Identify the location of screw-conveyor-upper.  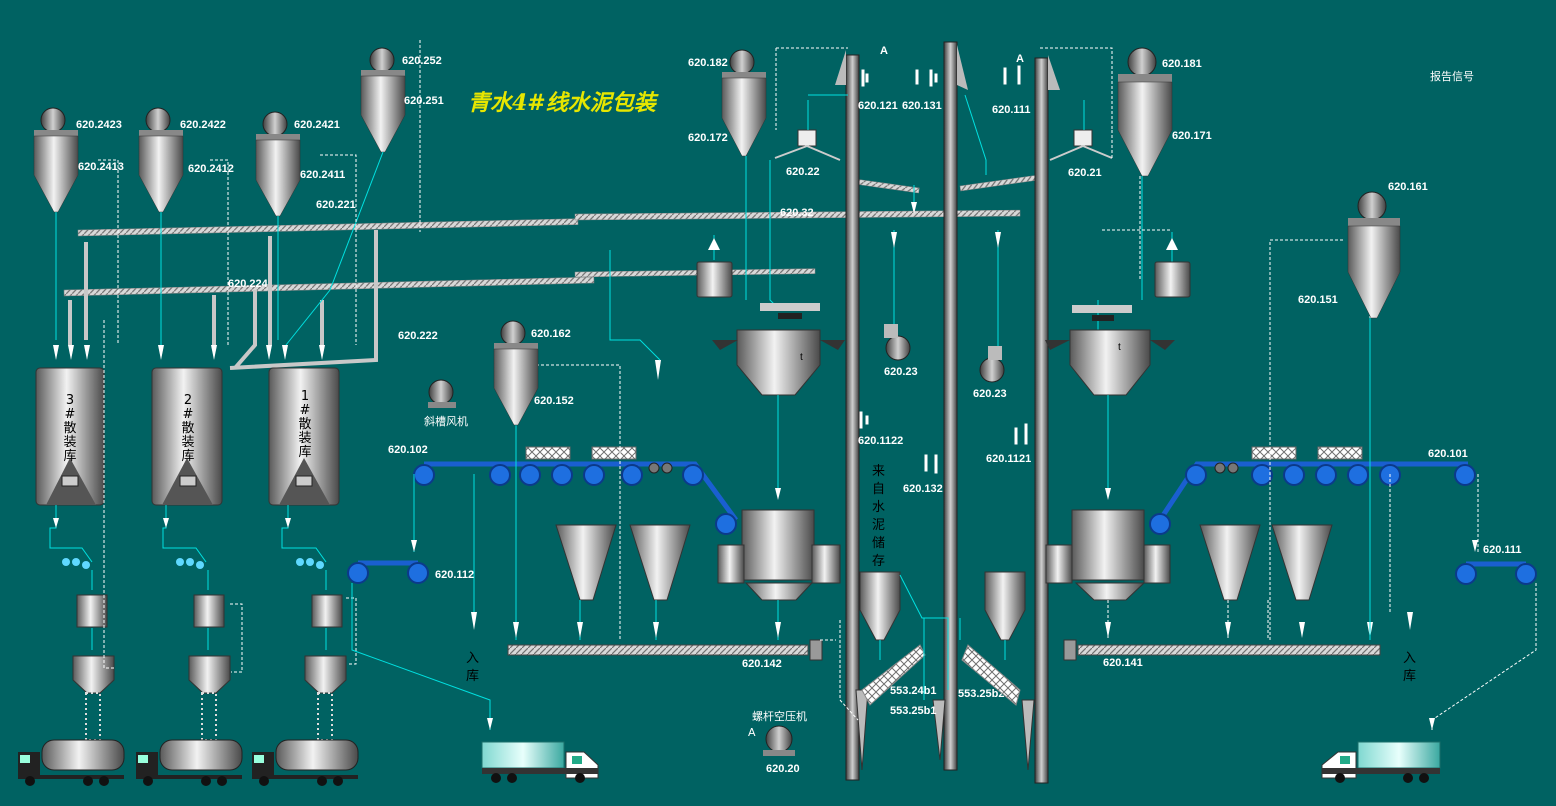
(549, 223).